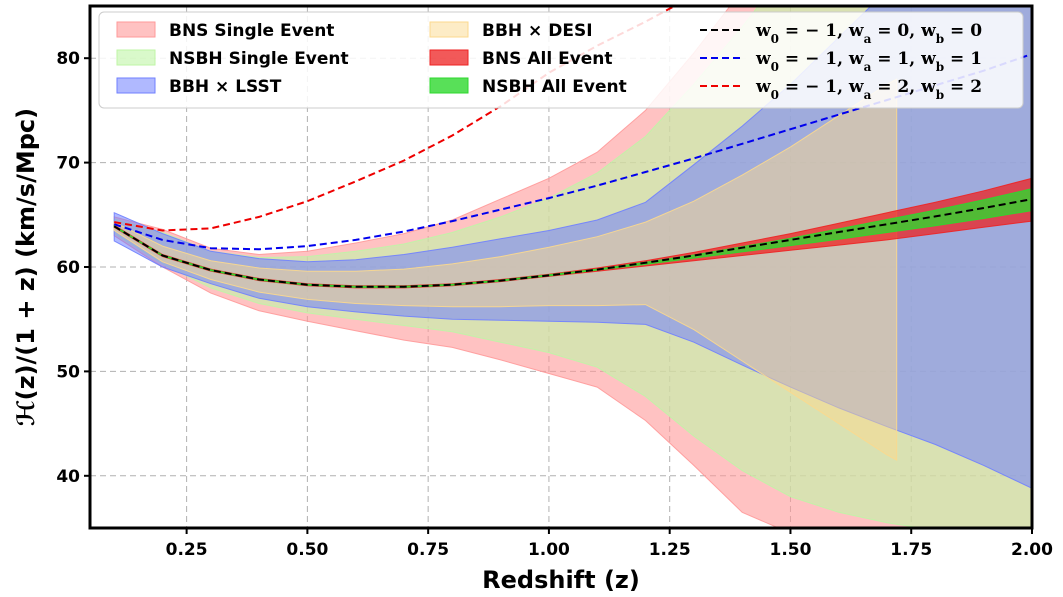 The height and width of the screenshot is (597, 1063). I want to click on x-tick-label: 0.25, so click(187, 550).